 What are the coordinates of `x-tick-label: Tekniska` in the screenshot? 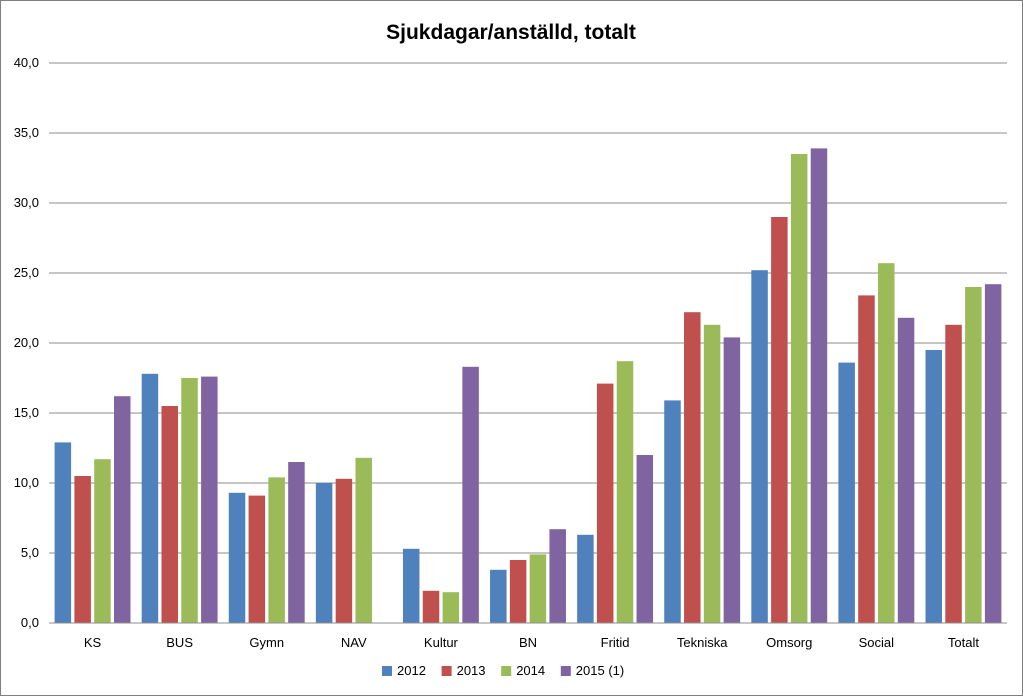 It's located at (702, 642).